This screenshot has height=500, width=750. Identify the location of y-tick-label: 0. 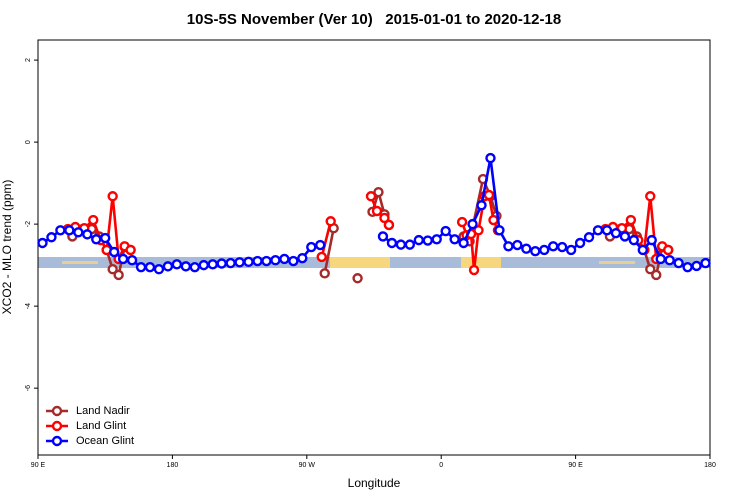
(28, 142).